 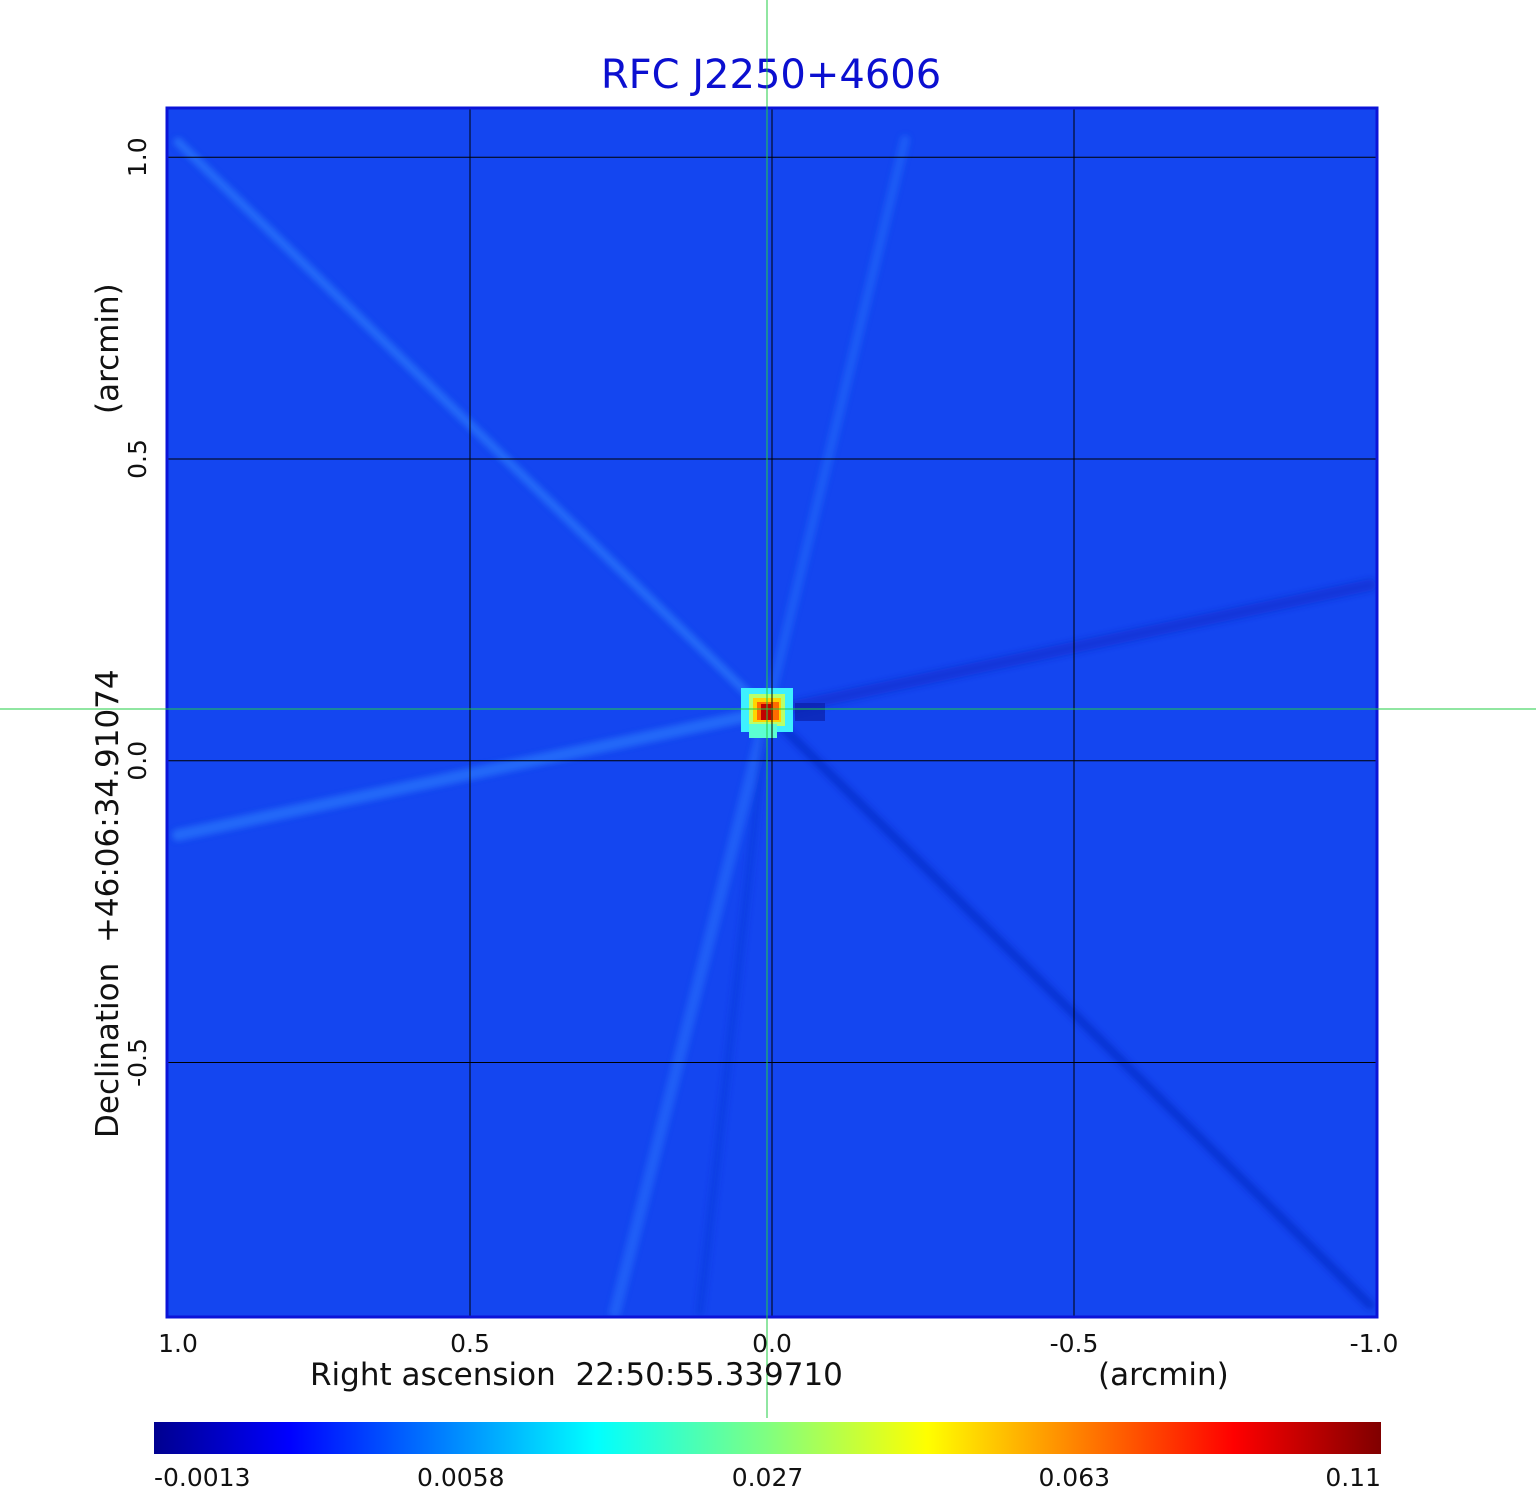 What do you see at coordinates (470, 1343) in the screenshot?
I see `x-tick-label: 0.5` at bounding box center [470, 1343].